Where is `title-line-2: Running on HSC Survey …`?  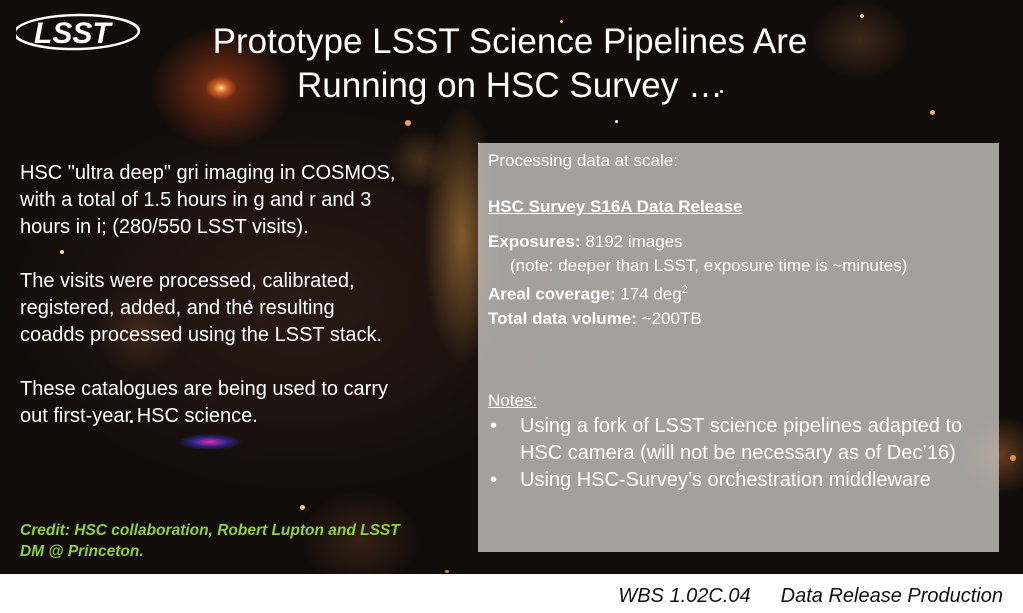 title-line-2: Running on HSC Survey … is located at coordinates (510, 85).